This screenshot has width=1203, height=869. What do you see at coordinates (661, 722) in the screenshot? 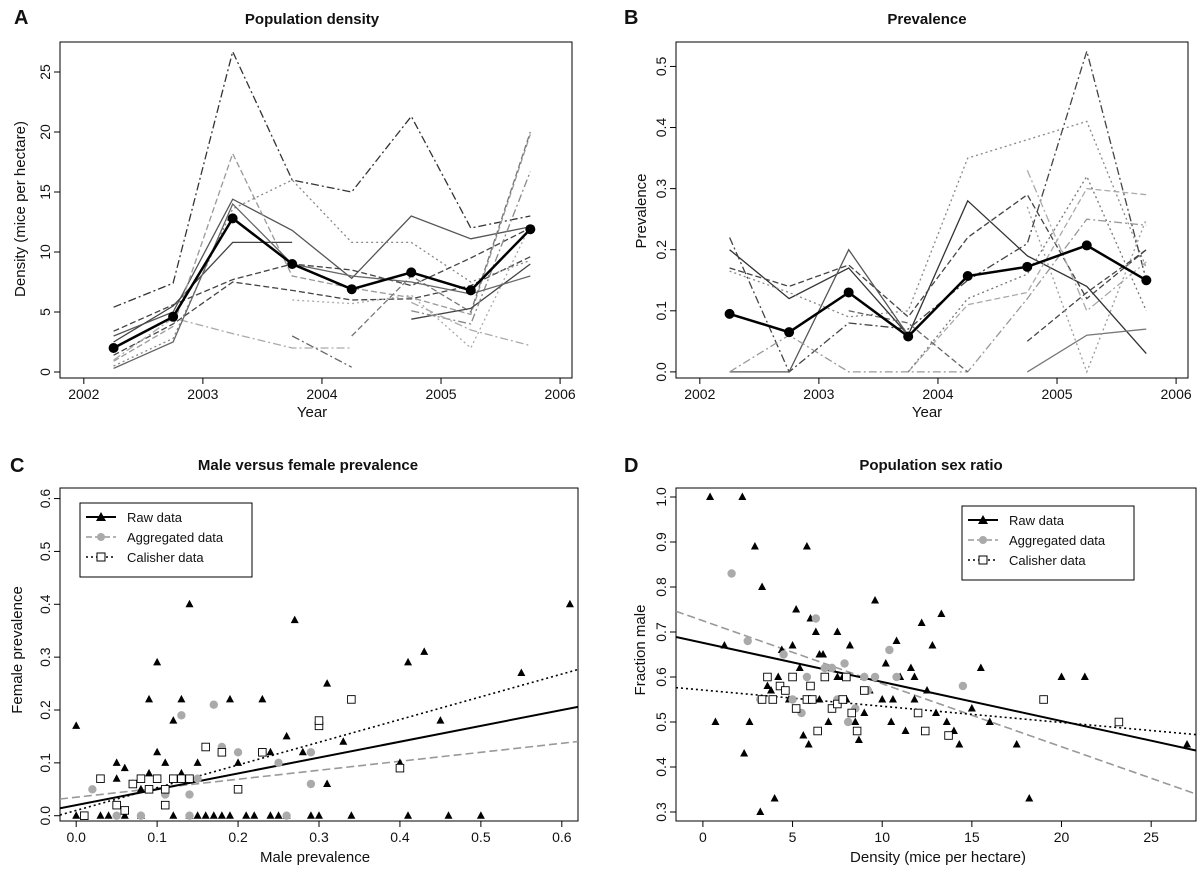
I see `y-tick-label: 0.5` at bounding box center [661, 722].